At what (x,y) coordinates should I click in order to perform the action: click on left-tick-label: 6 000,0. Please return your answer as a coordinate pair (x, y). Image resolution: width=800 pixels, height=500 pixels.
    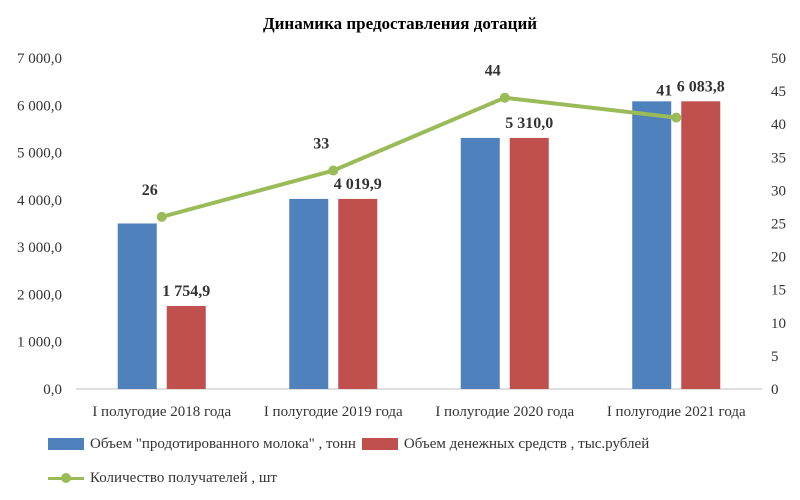
    Looking at the image, I should click on (39, 106).